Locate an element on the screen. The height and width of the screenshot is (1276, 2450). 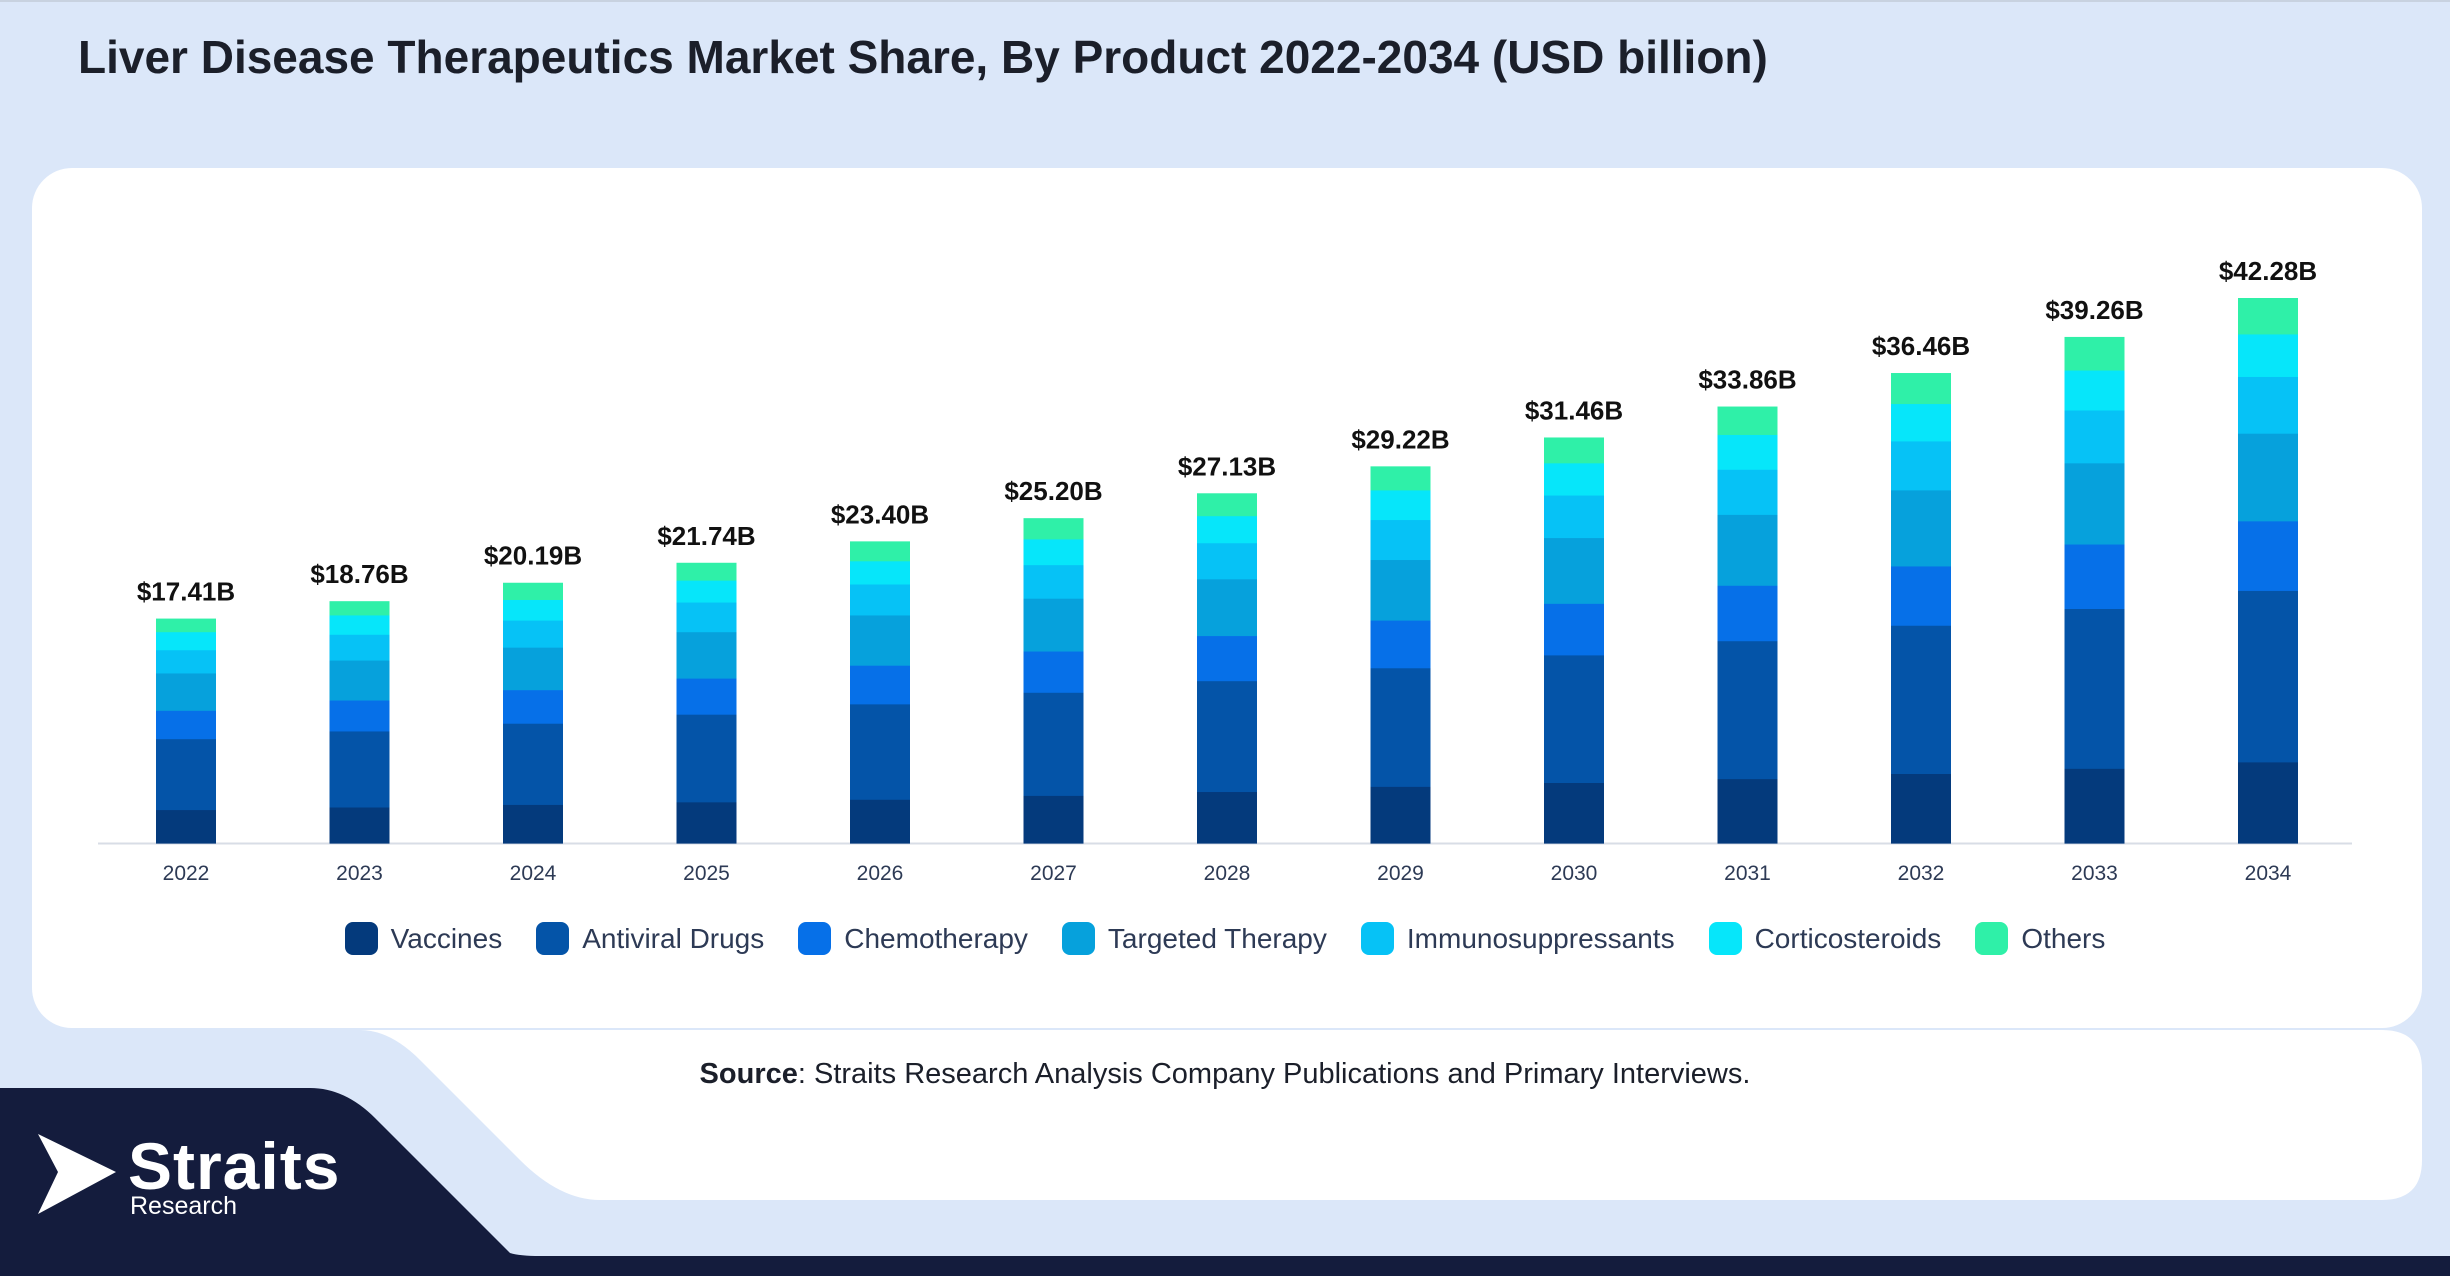
legend-item-targeted-therapy: Targeted Therapy is located at coordinates (1194, 938).